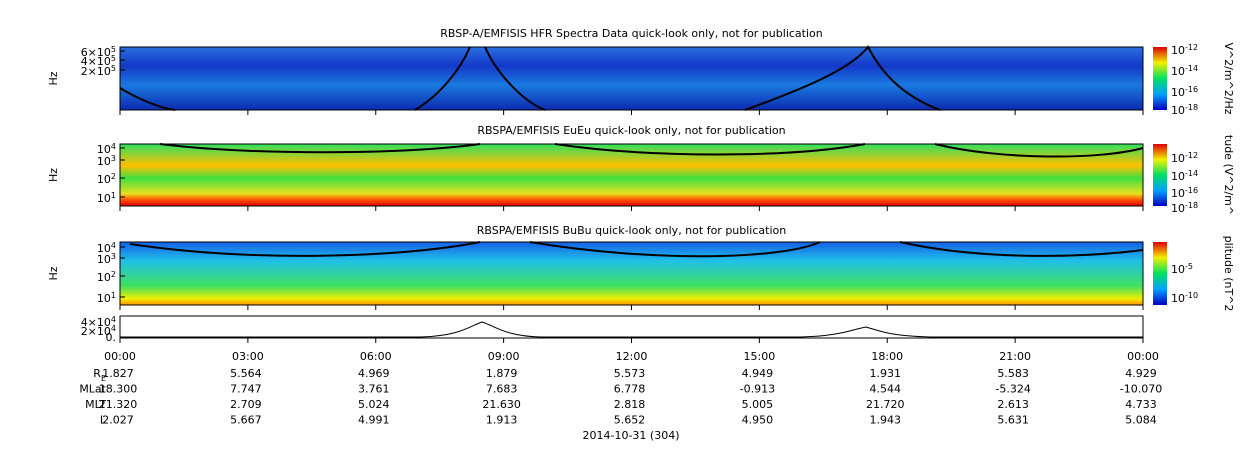 This screenshot has width=1250, height=449. What do you see at coordinates (95, 404) in the screenshot?
I see `row-label: MLT` at bounding box center [95, 404].